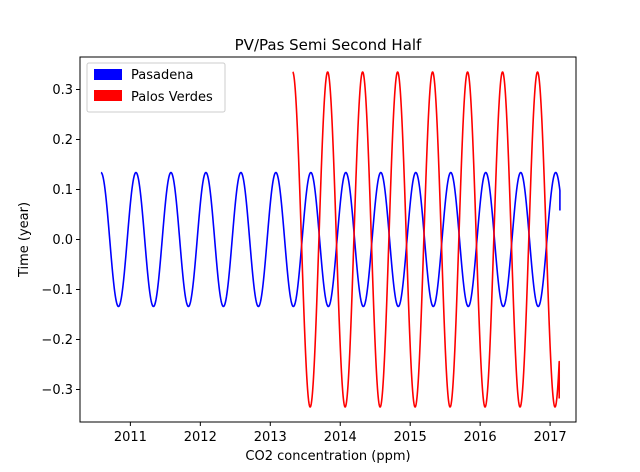 Image resolution: width=640 pixels, height=472 pixels. Describe the element at coordinates (172, 97) in the screenshot. I see `legend-label-palos-verdes: Palos Verdes` at that location.